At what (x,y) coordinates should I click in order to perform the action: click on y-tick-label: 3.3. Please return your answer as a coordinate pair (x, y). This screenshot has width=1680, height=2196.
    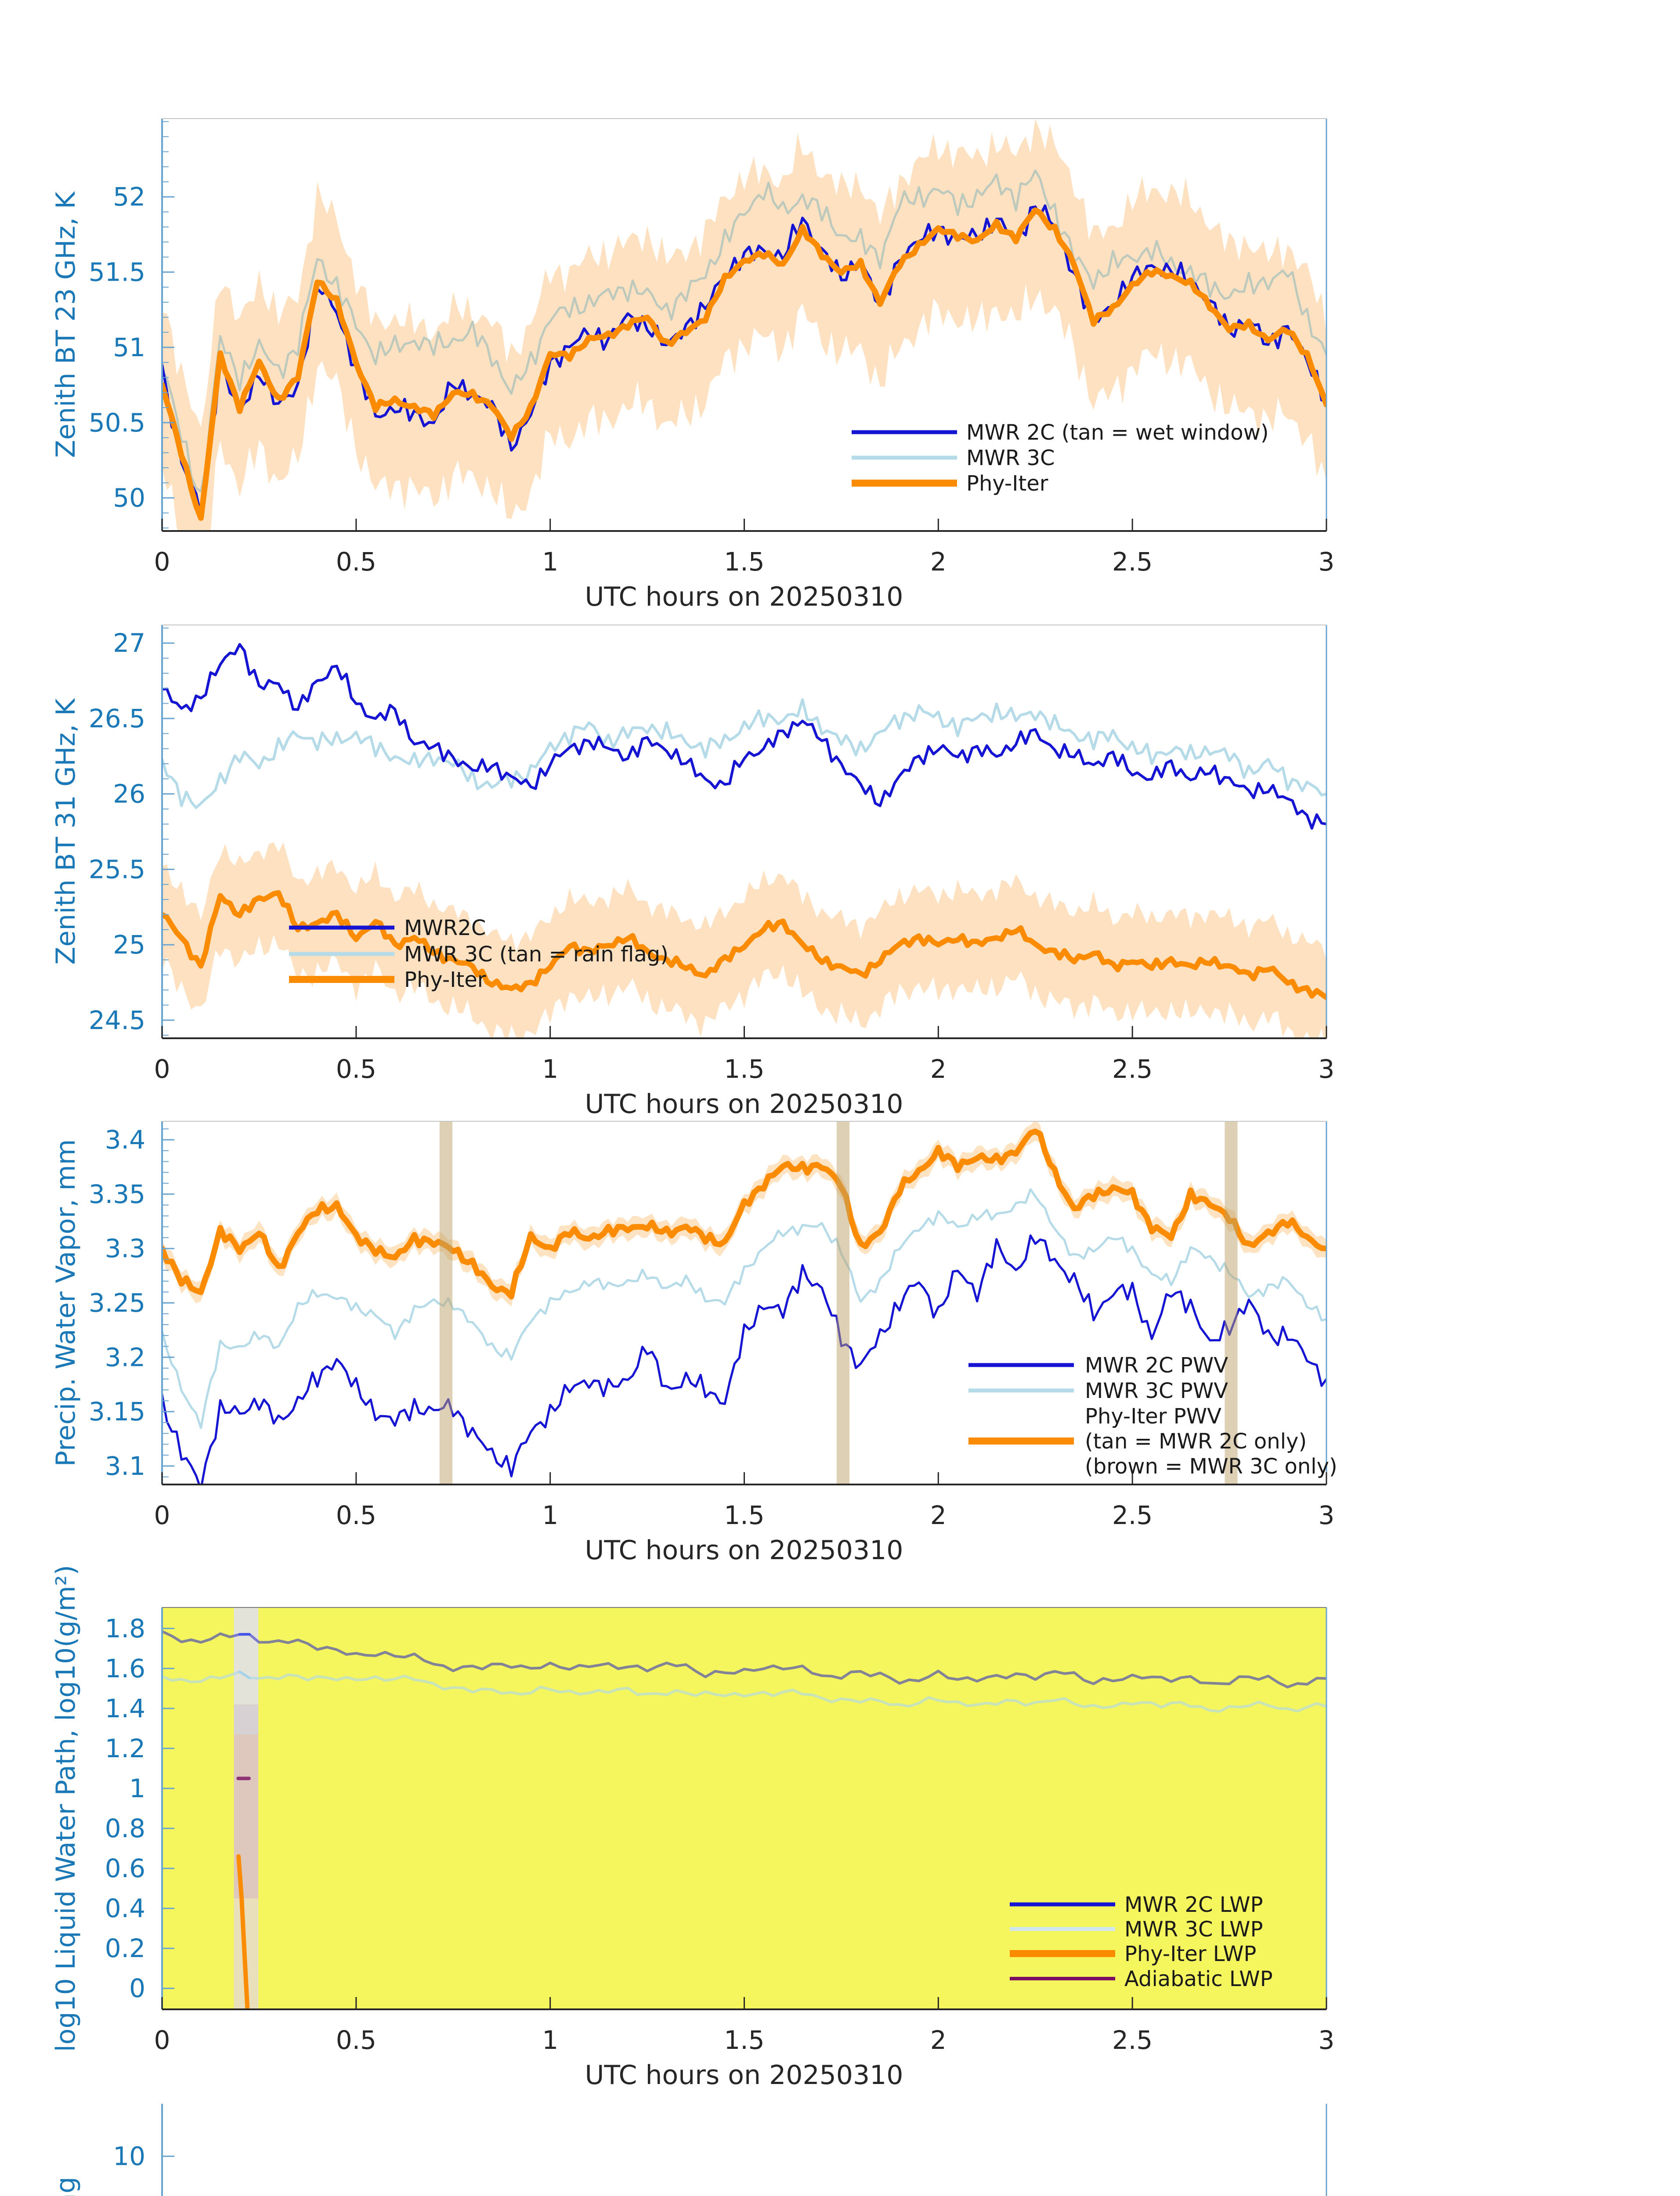
    Looking at the image, I should click on (125, 1249).